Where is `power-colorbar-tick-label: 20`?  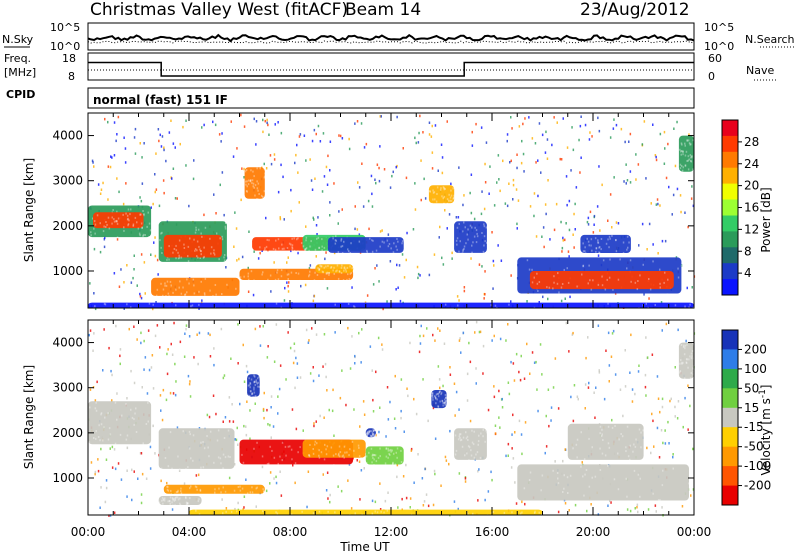
power-colorbar-tick-label: 20 is located at coordinates (751, 186).